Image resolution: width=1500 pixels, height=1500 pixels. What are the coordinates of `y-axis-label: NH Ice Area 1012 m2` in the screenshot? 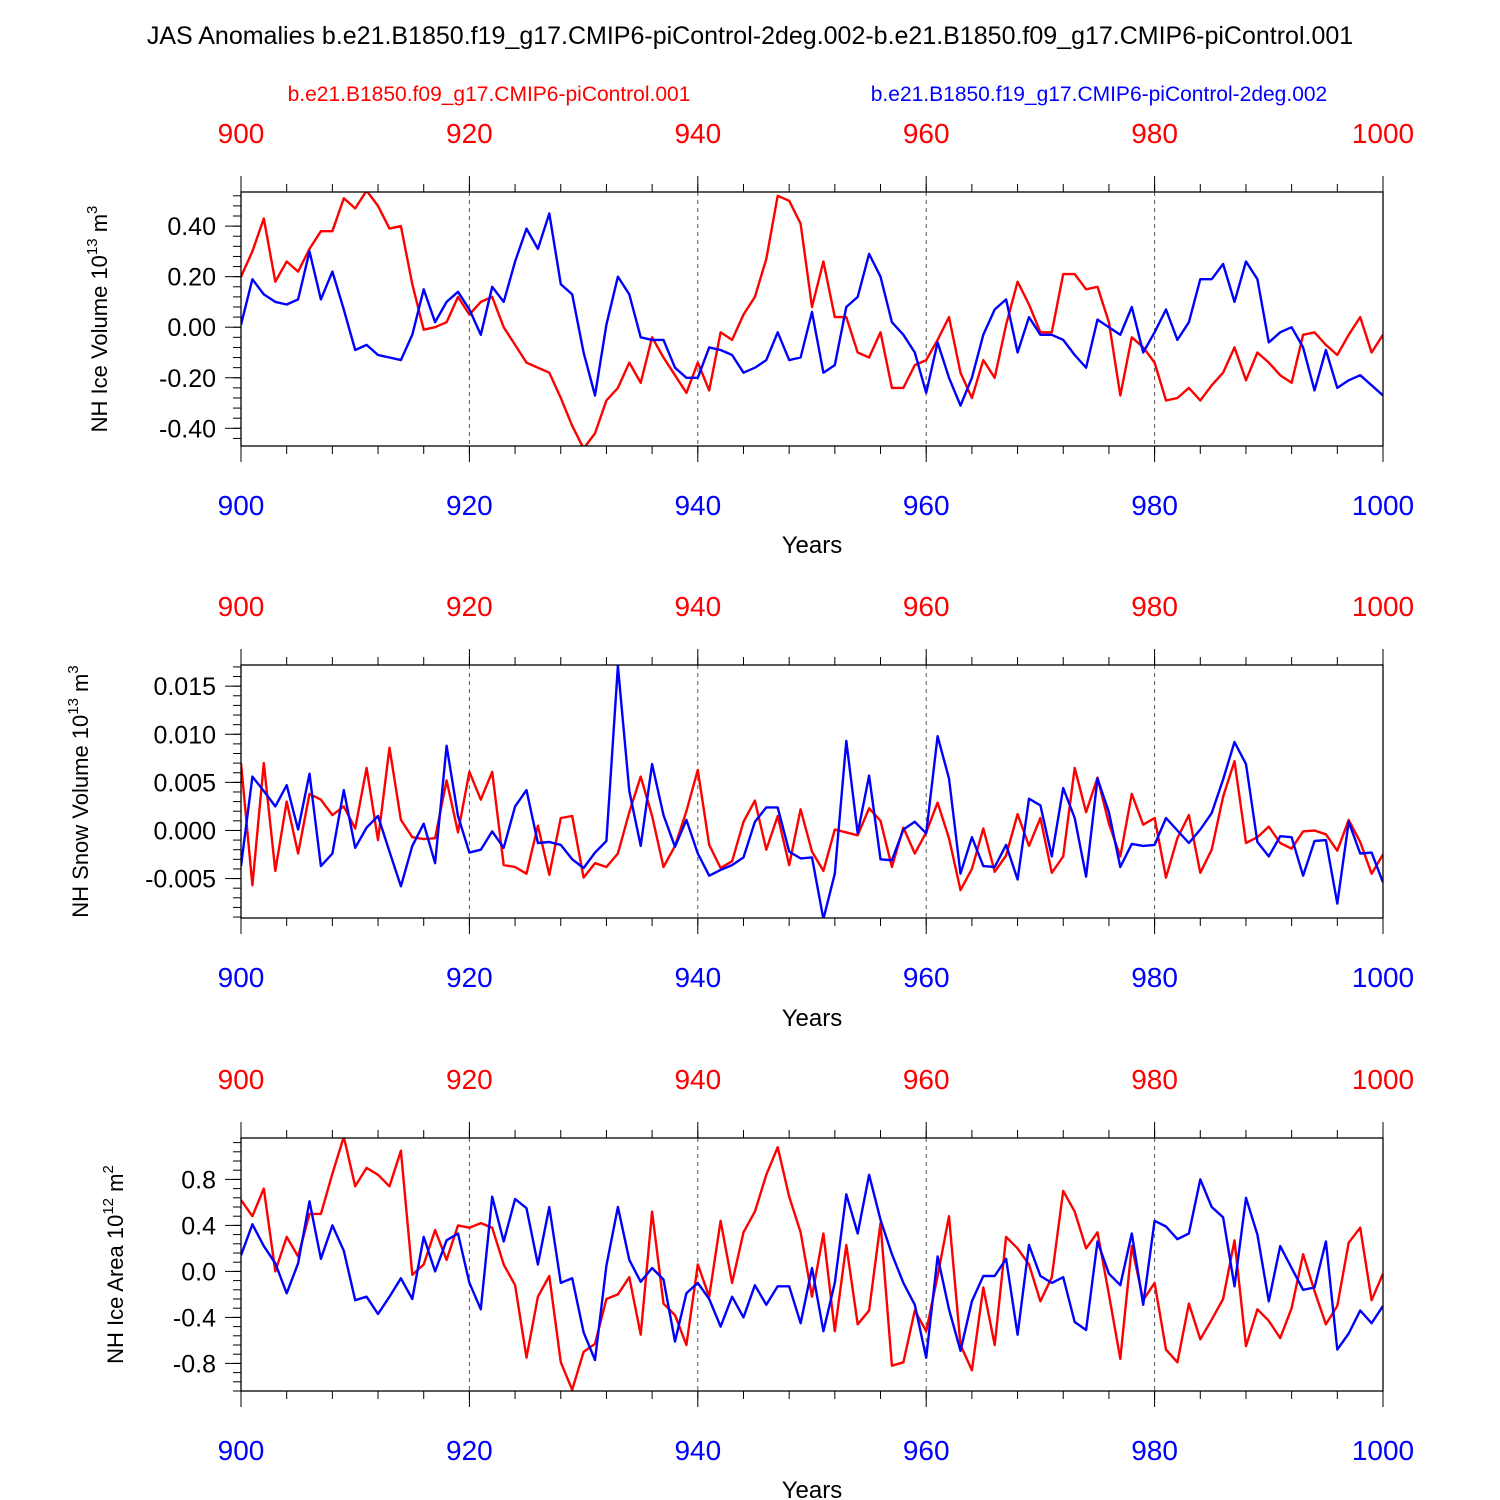 It's located at (114, 1264).